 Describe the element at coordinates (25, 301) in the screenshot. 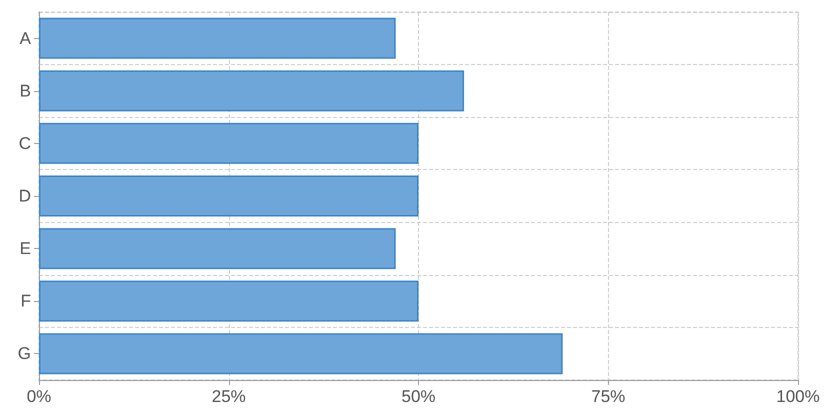

I see `y-tick-label: F` at that location.